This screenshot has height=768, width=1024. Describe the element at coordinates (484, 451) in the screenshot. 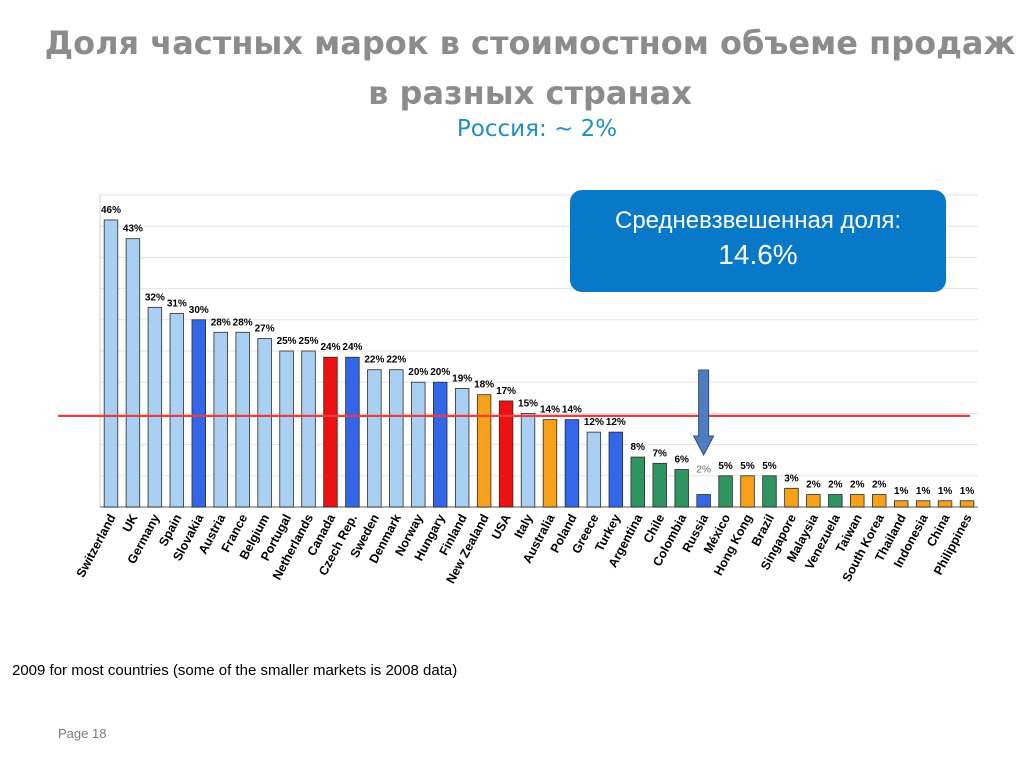

I see `bar-new-zealand` at that location.